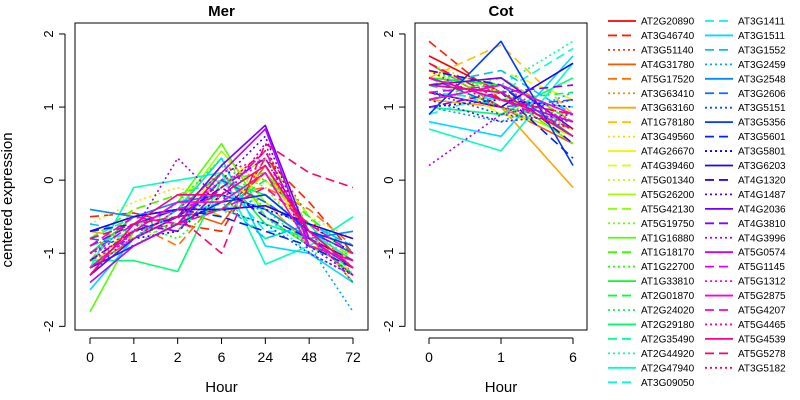 The width and height of the screenshot is (800, 400). What do you see at coordinates (388, 253) in the screenshot?
I see `y-tick-label-cot: -1` at bounding box center [388, 253].